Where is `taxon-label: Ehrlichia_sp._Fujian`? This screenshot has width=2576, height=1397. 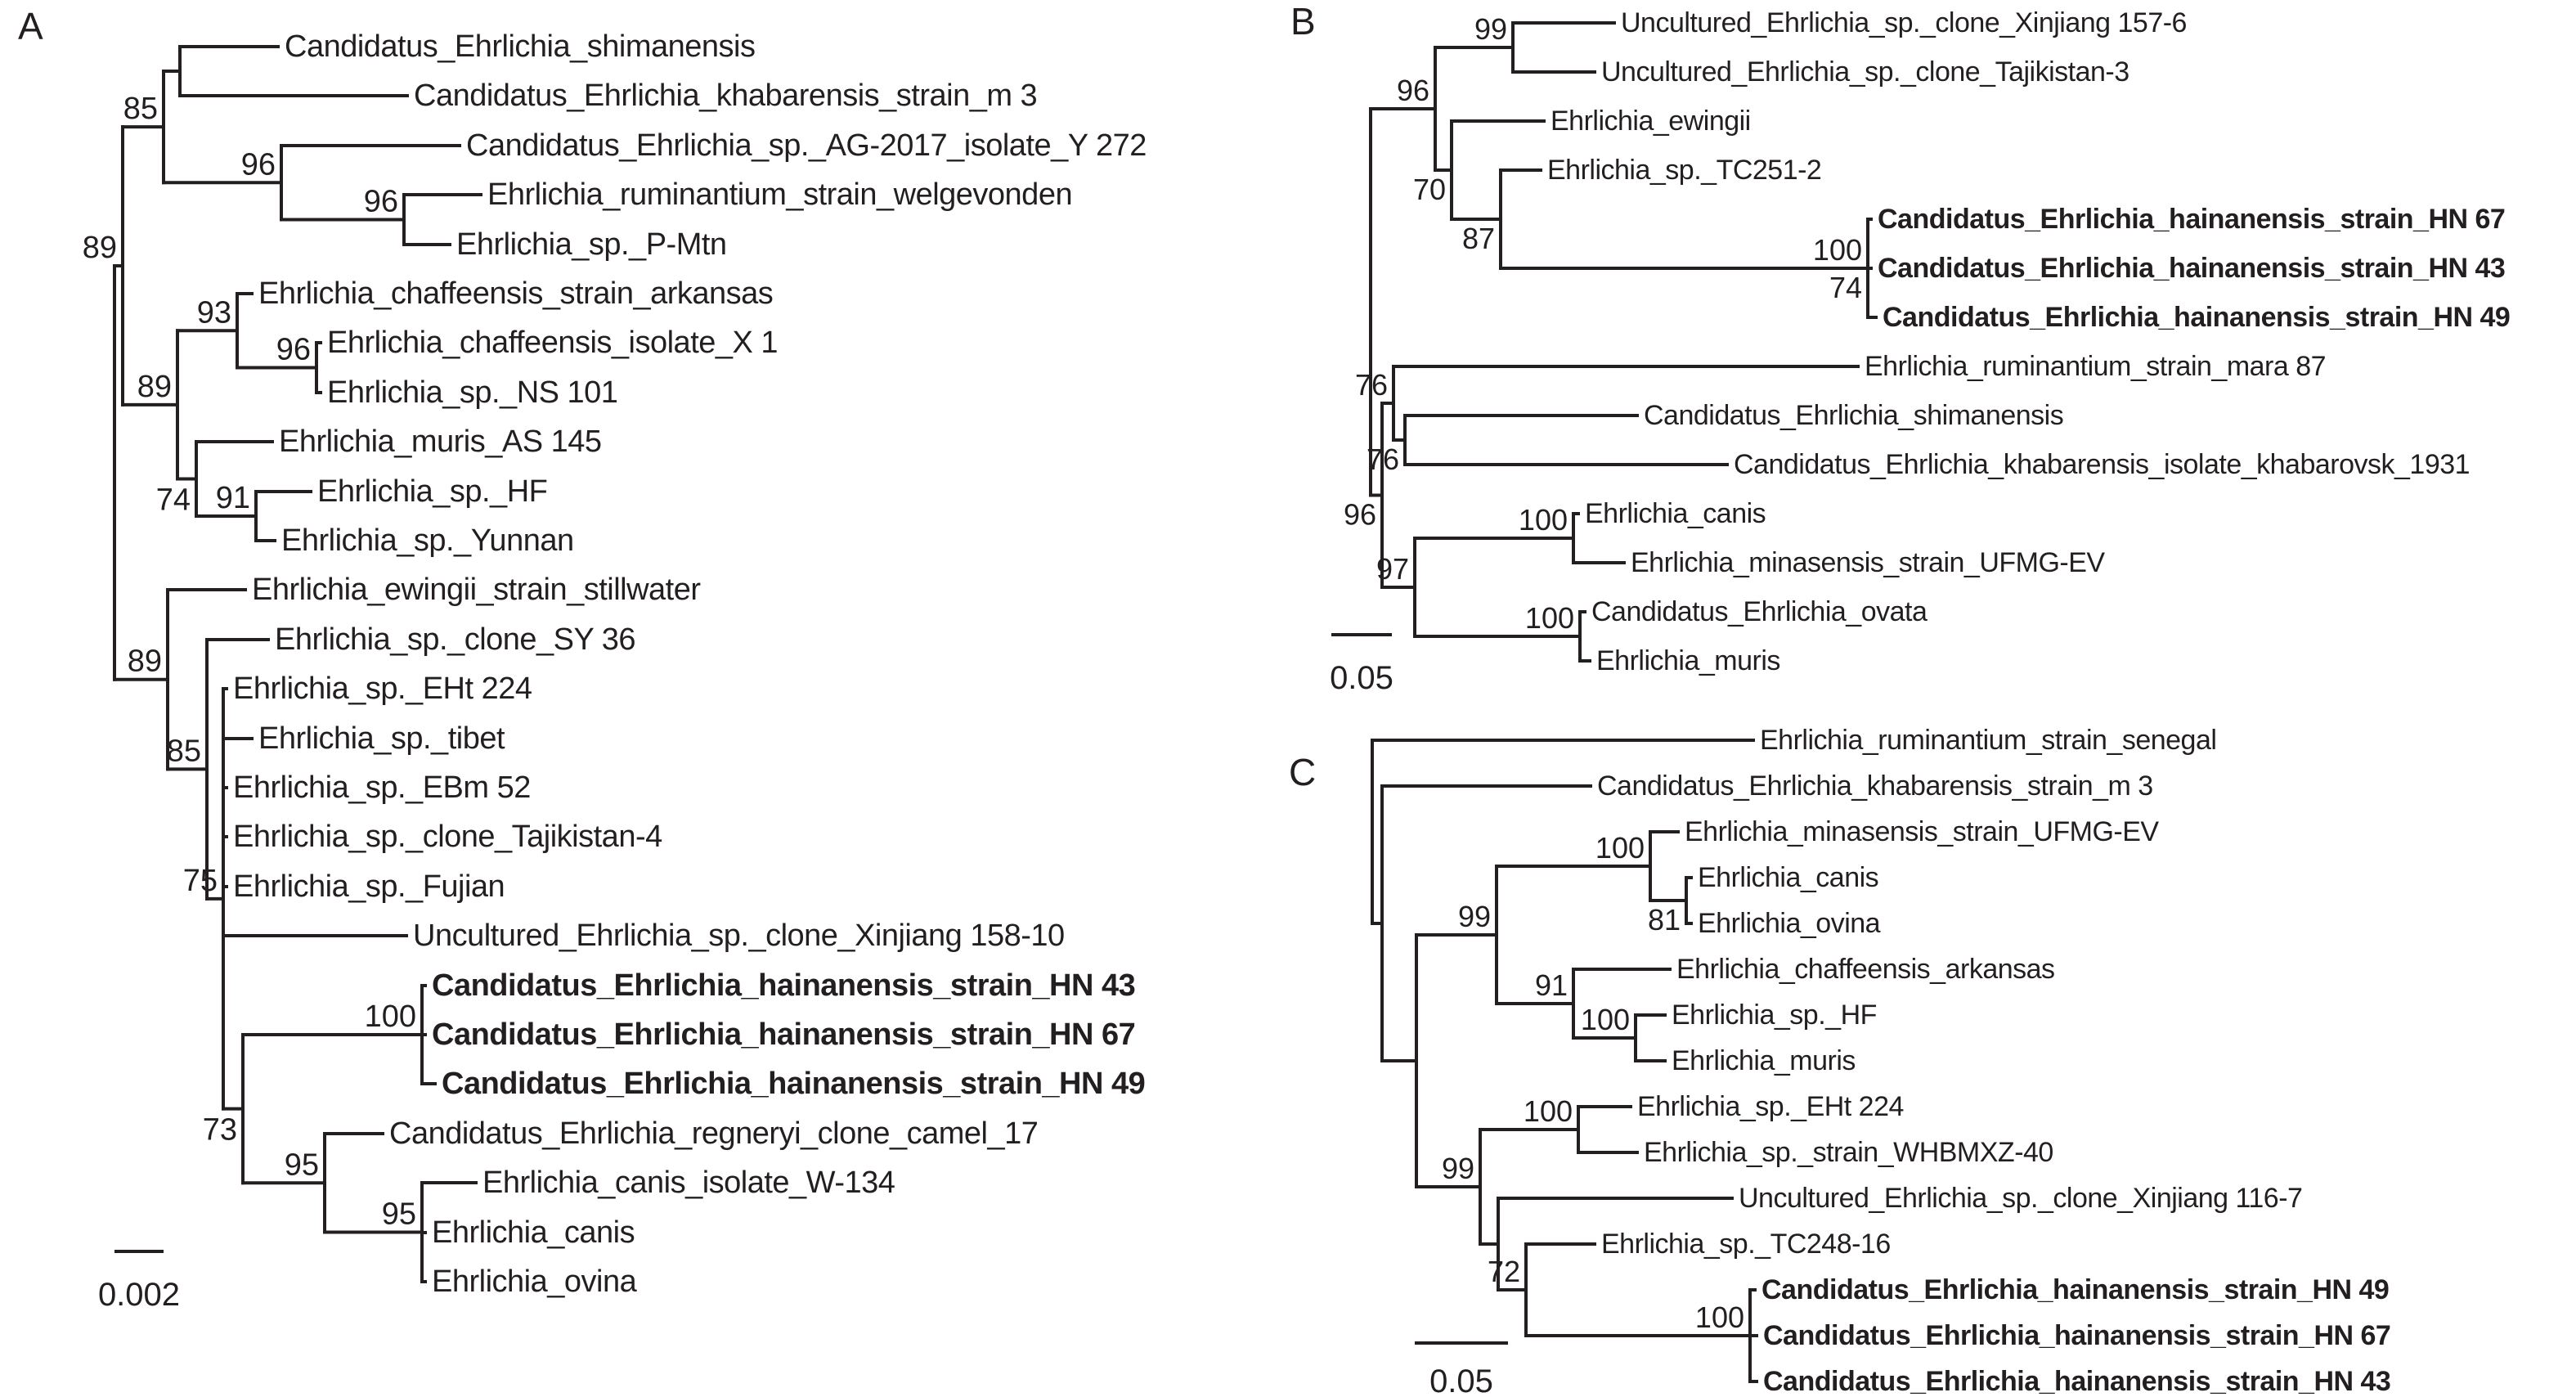 taxon-label: Ehrlichia_sp._Fujian is located at coordinates (369, 886).